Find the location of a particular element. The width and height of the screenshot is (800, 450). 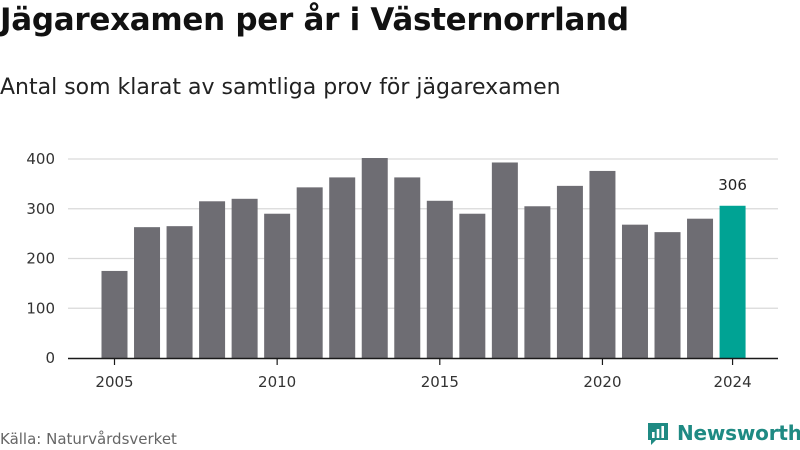

x-tick-label: 2010 is located at coordinates (277, 382).